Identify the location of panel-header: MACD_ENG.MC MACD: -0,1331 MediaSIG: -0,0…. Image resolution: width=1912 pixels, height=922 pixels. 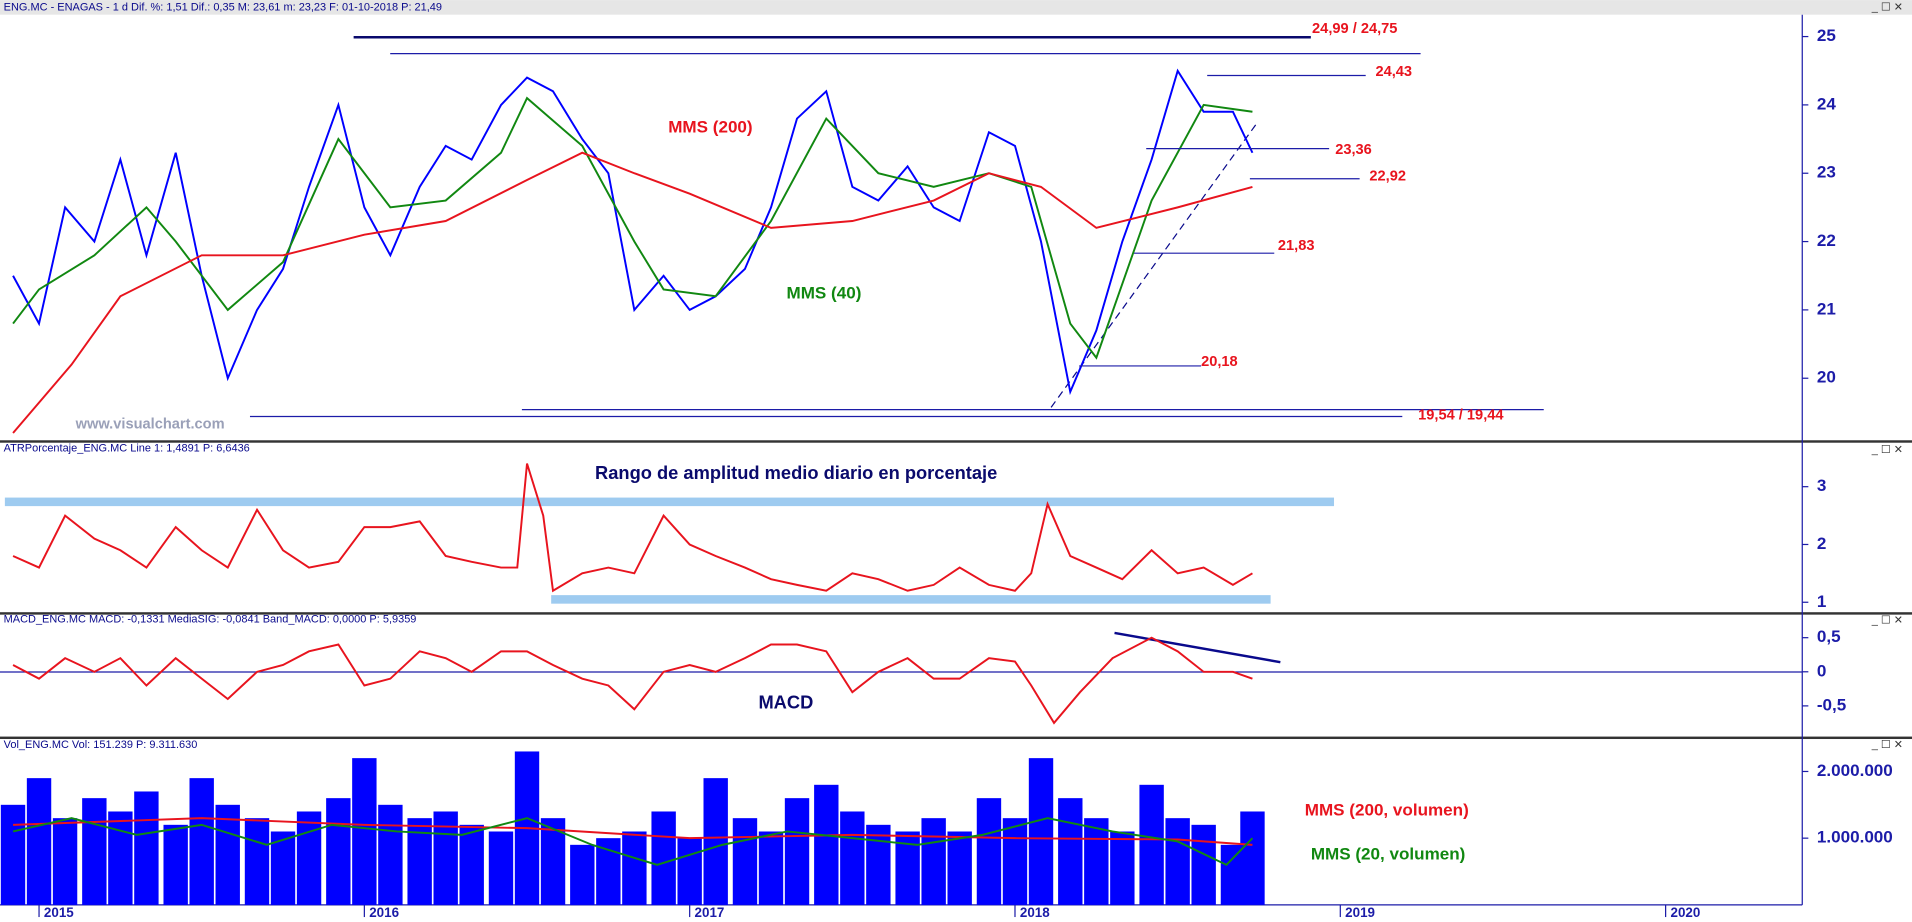
(210, 619).